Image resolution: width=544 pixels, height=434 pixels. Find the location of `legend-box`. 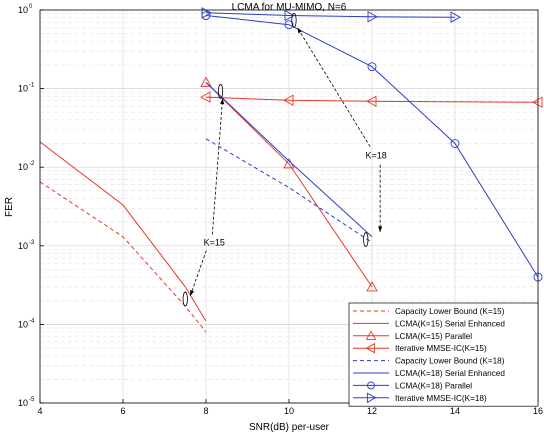

legend-box is located at coordinates (443, 354).